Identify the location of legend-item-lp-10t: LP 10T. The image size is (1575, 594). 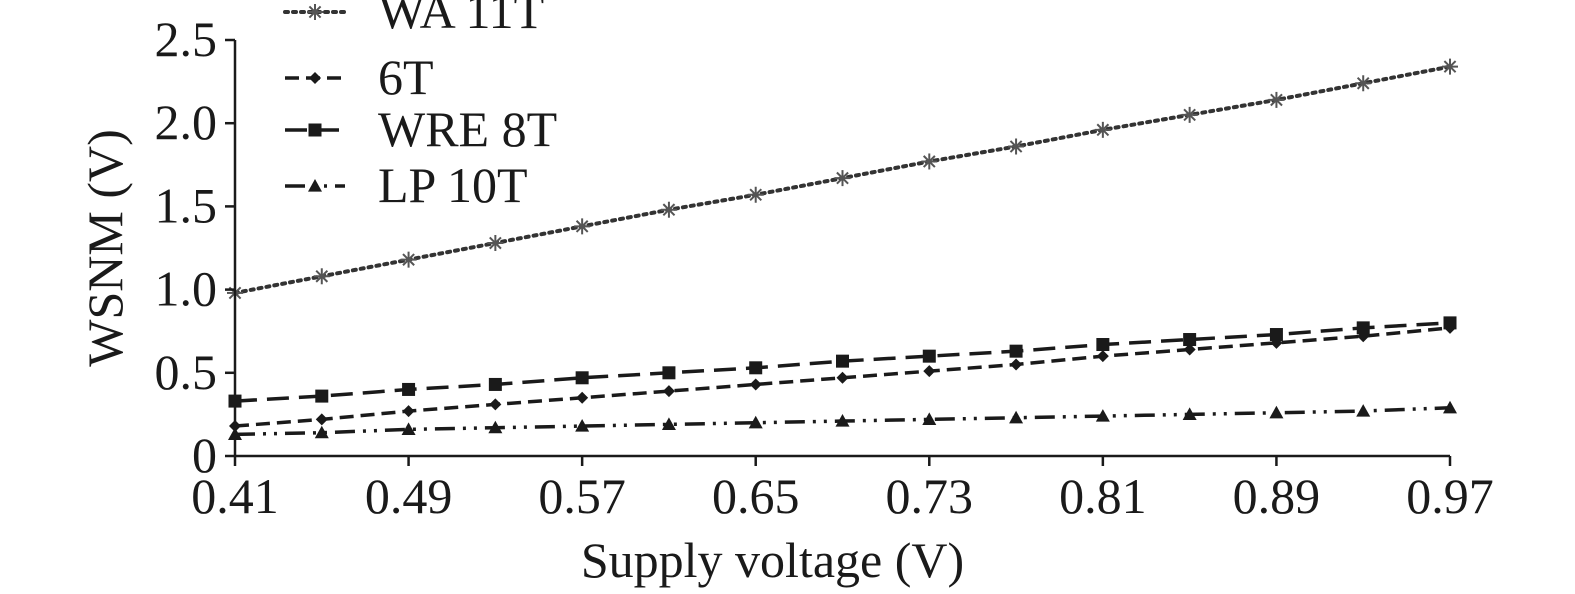
(406, 185).